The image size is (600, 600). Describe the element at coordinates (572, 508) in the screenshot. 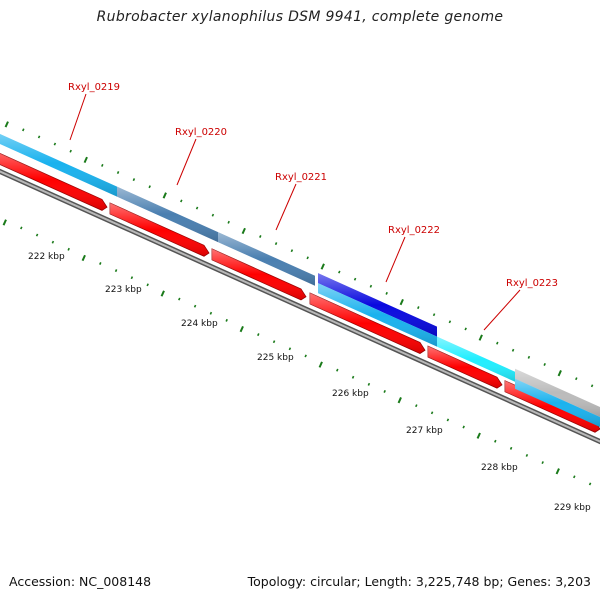

I see `tick-label: 229 kbp` at that location.